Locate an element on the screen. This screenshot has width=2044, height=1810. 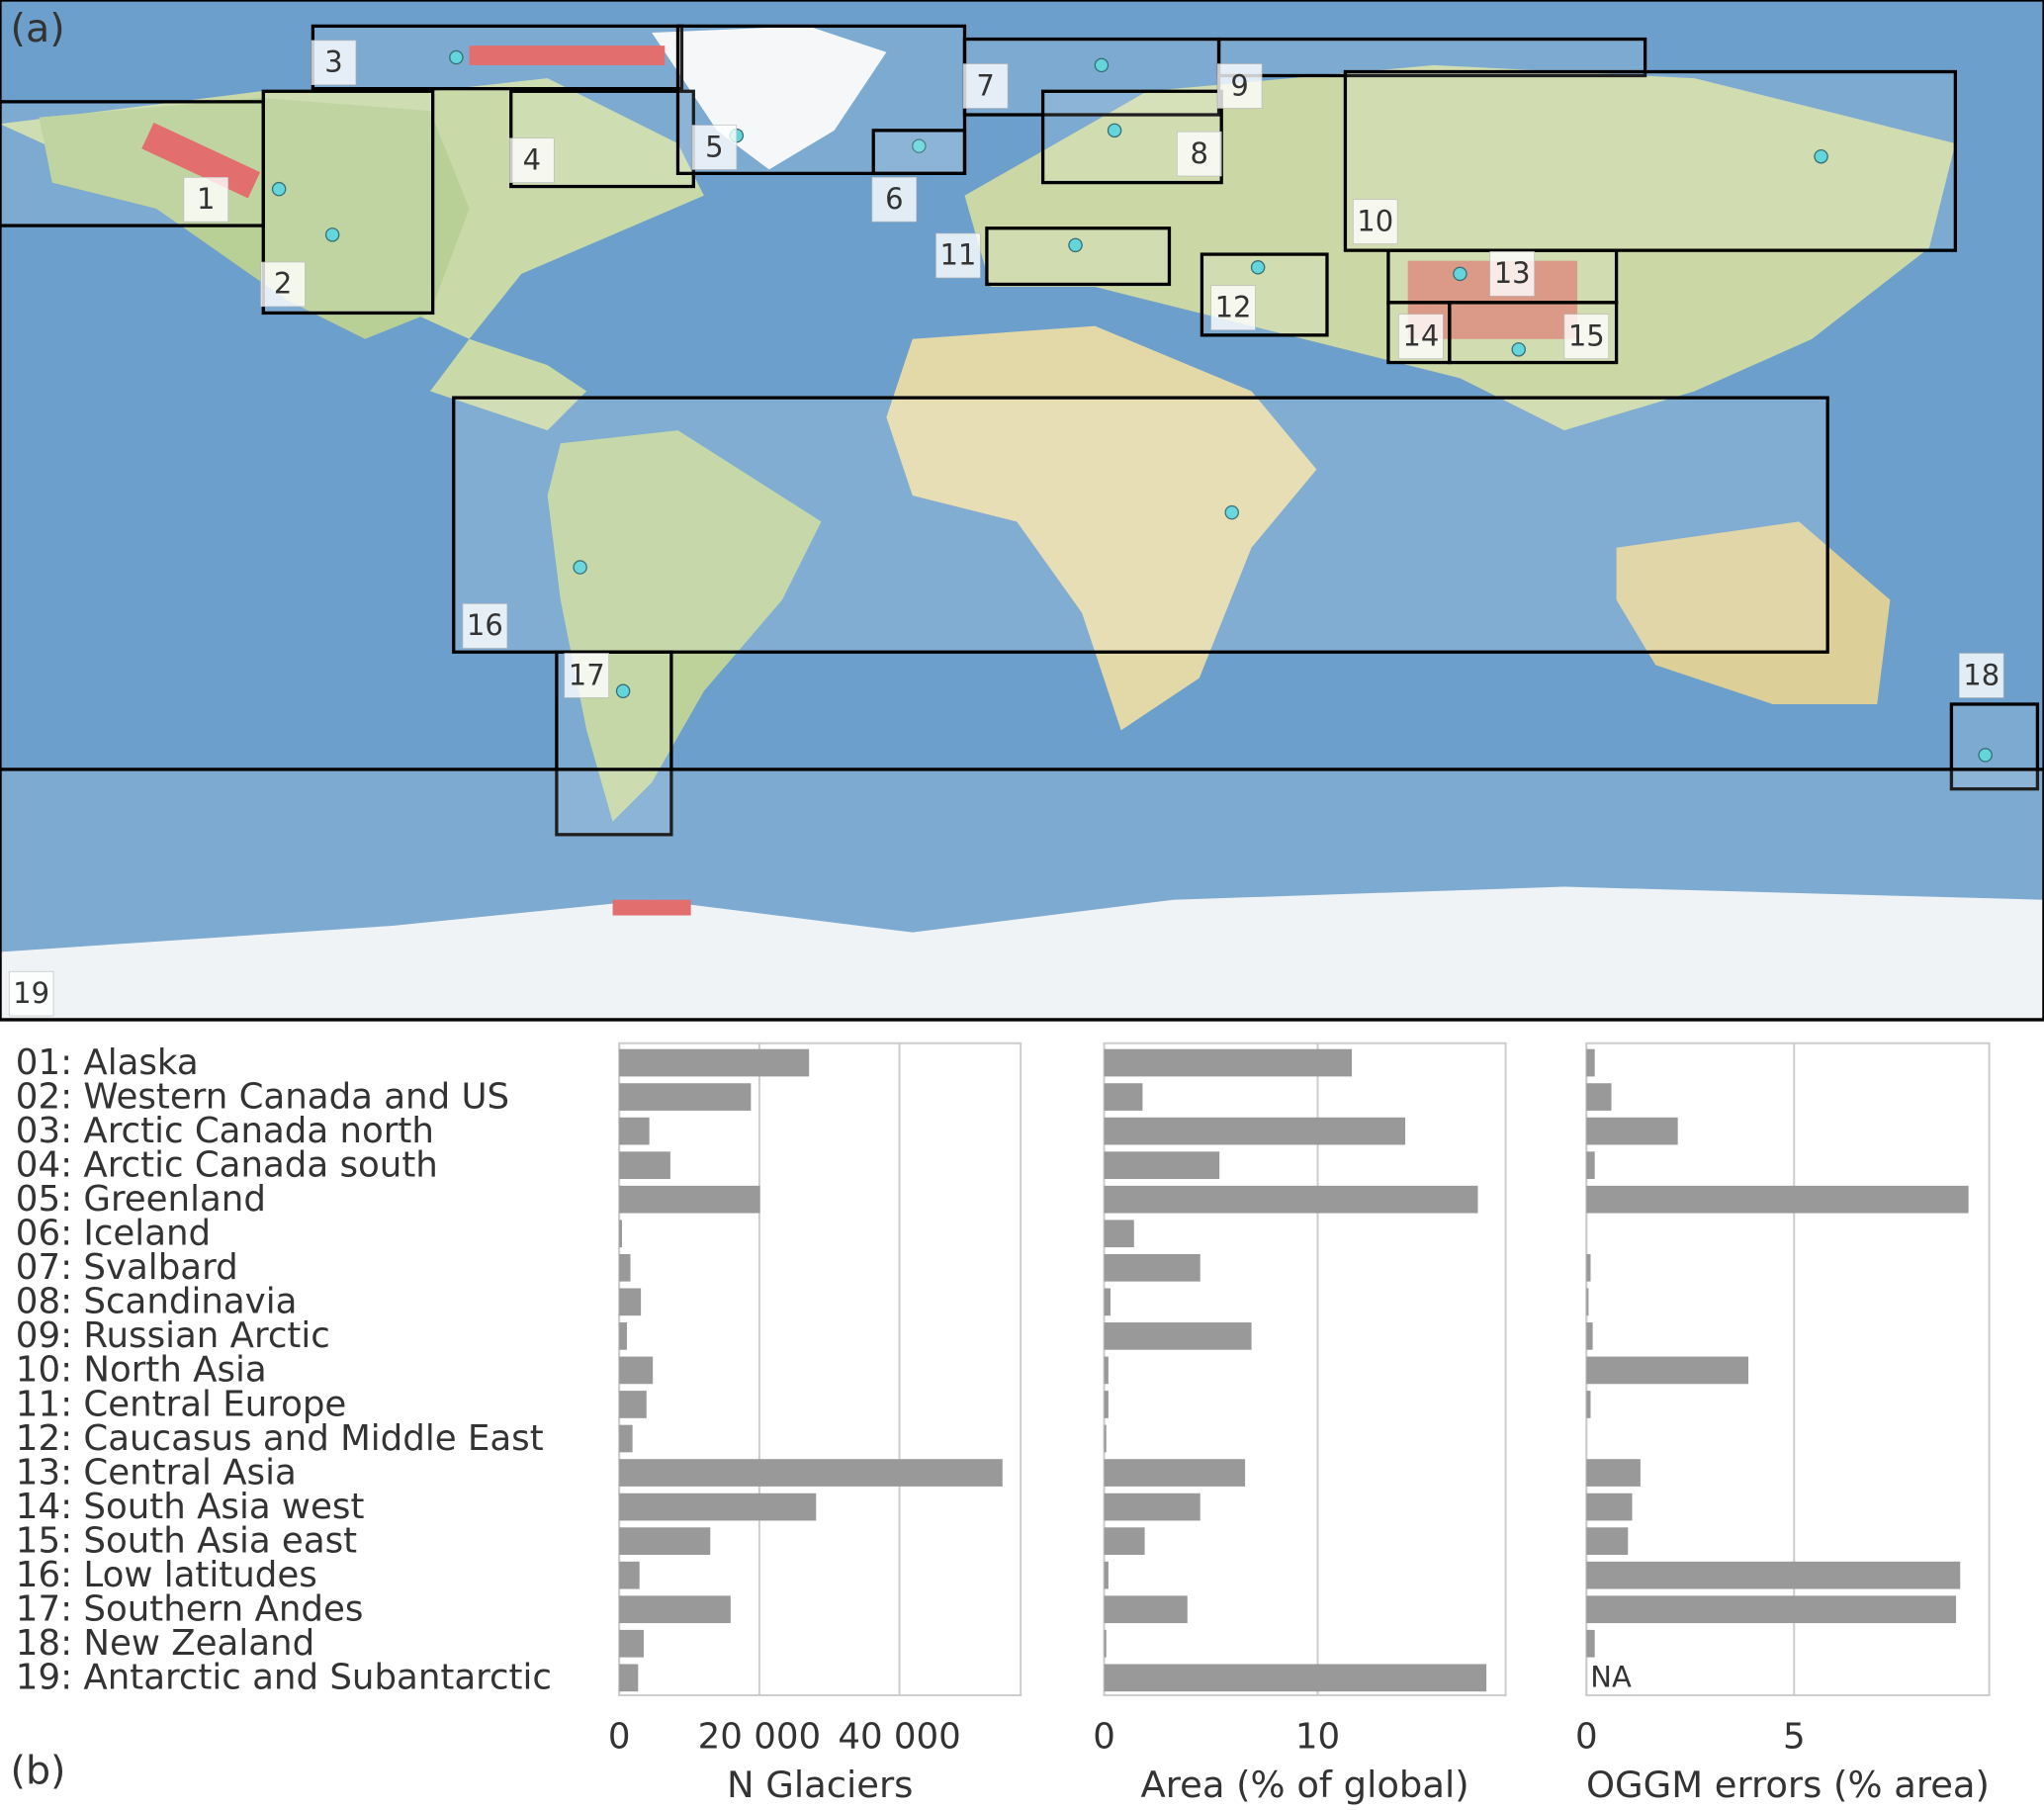
region-label: 6 is located at coordinates (894, 199).